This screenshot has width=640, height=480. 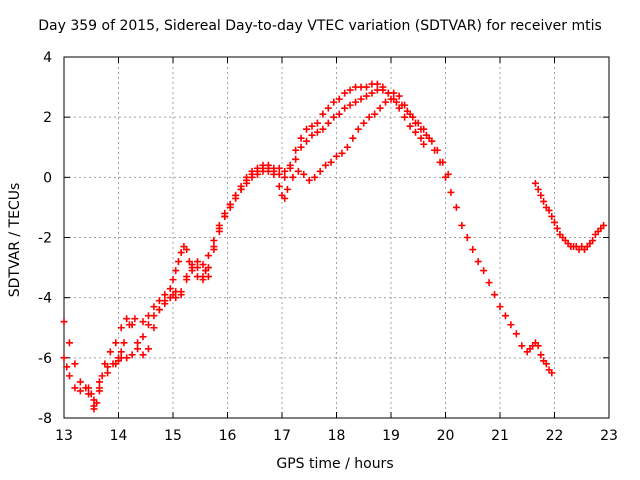 What do you see at coordinates (173, 436) in the screenshot?
I see `x-tick-label: 15` at bounding box center [173, 436].